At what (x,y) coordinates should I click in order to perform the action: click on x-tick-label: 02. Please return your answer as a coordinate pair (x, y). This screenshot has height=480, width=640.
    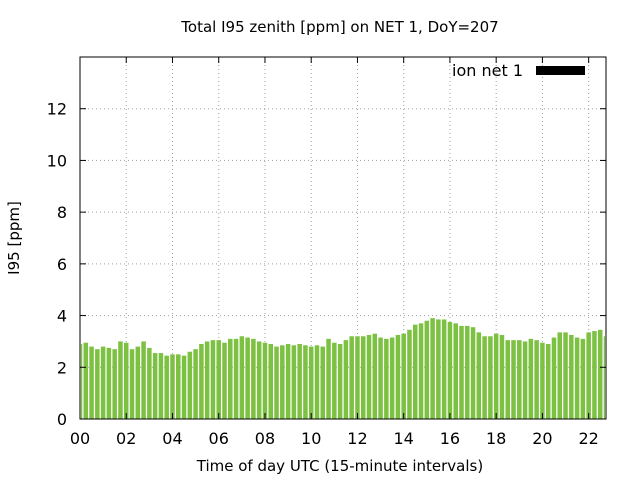
    Looking at the image, I should click on (126, 438).